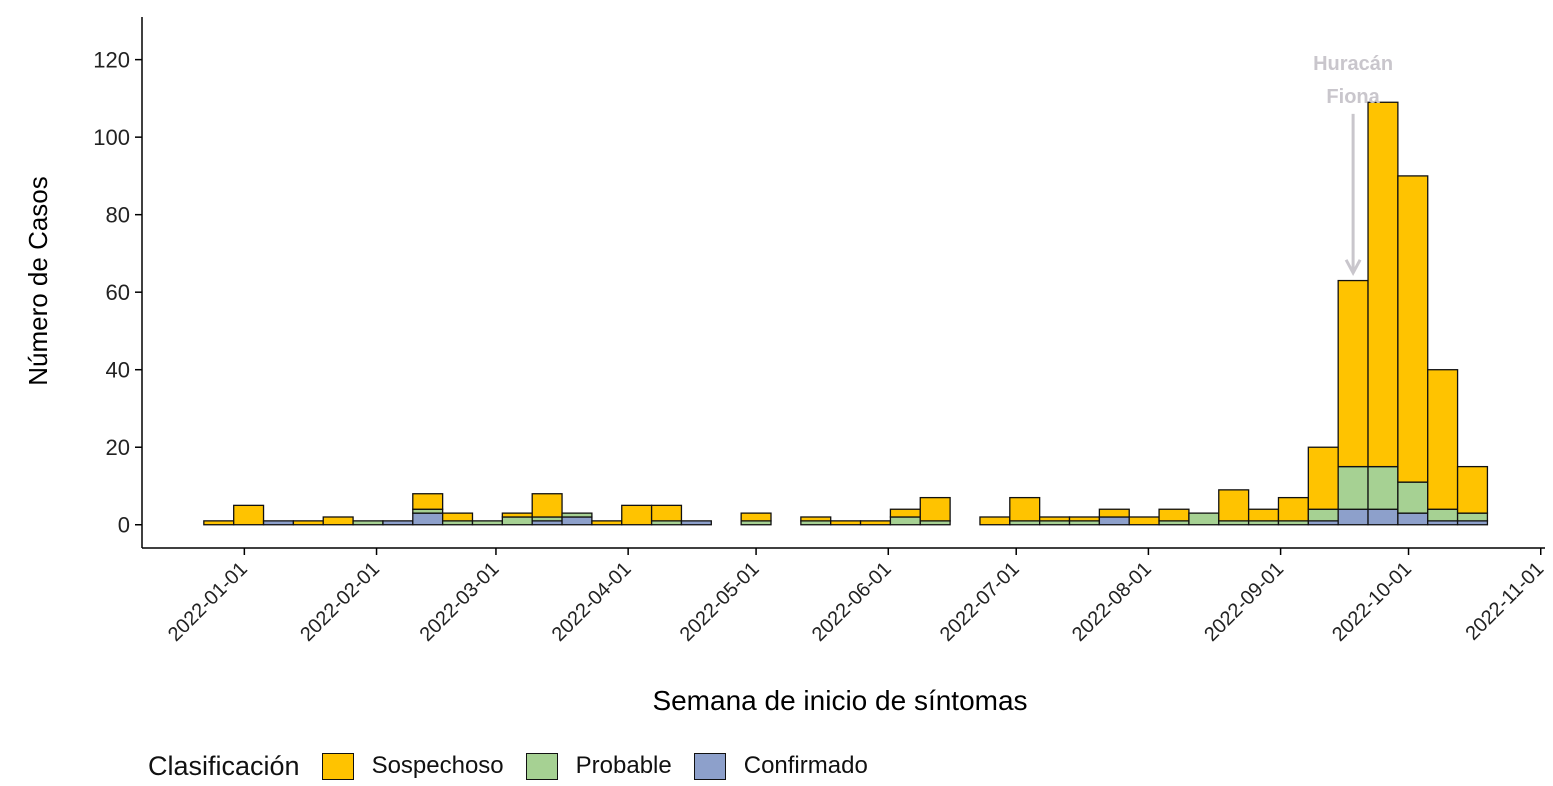 This screenshot has width=1553, height=786. Describe the element at coordinates (1353, 487) in the screenshot. I see `bar-2022-09-18-probable` at that location.